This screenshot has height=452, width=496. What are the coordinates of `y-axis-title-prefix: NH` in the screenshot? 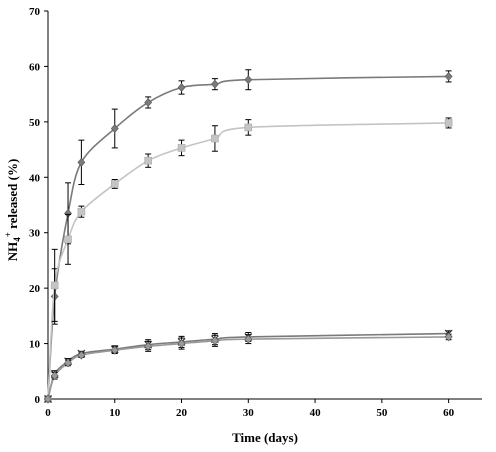 It's located at (12, 252).